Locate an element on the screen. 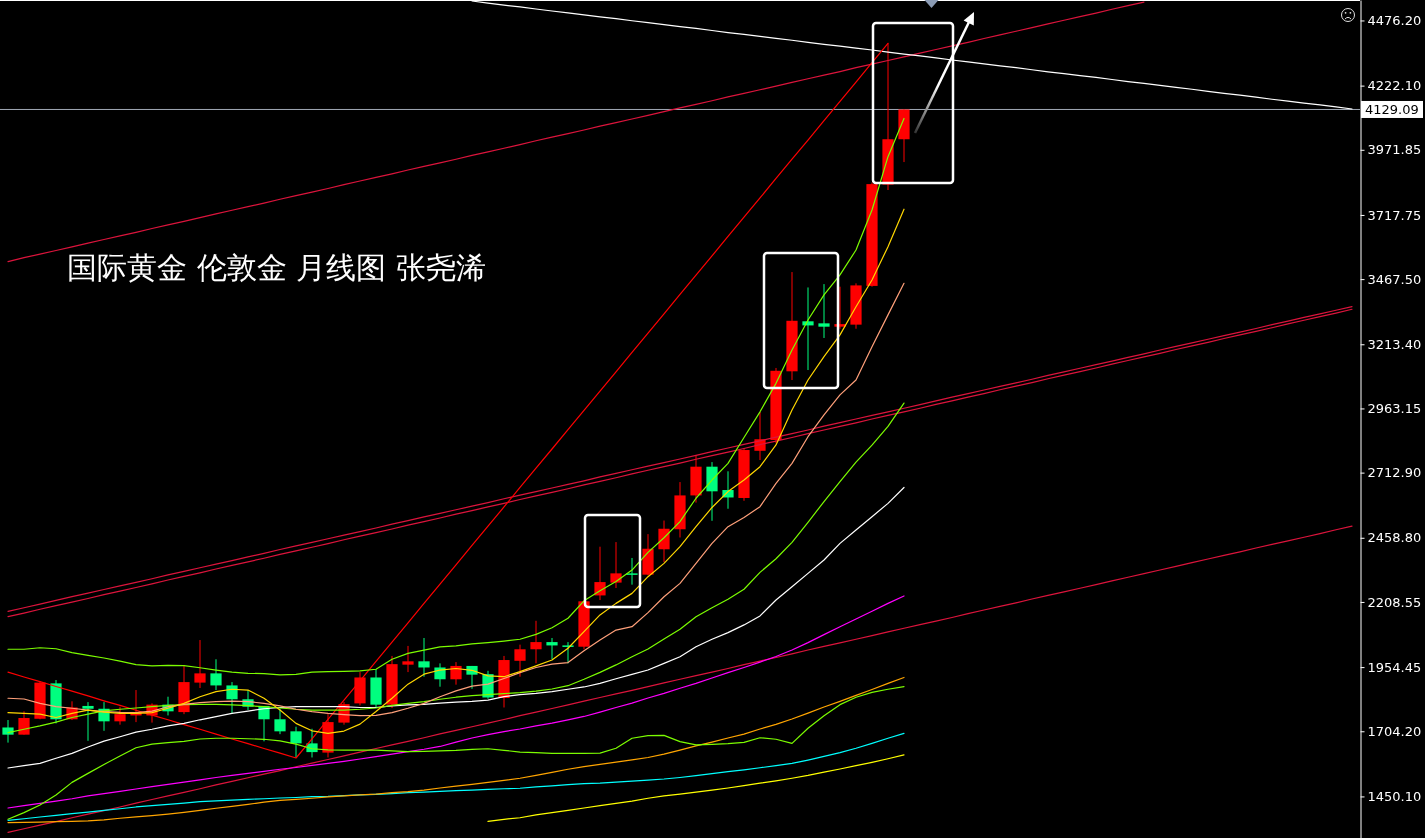 Image resolution: width=1425 pixels, height=838 pixels. y-tick-label: 2963.15 is located at coordinates (1394, 409).